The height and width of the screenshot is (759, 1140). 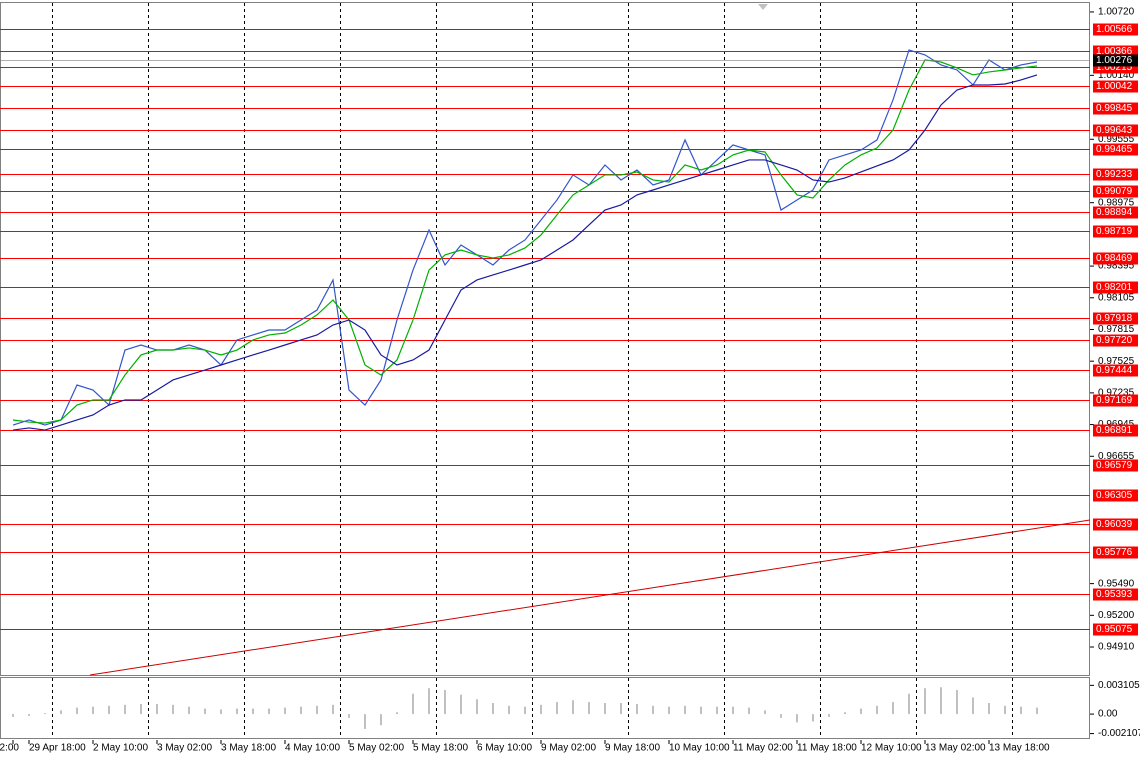 What do you see at coordinates (1116, 139) in the screenshot?
I see `y-tick-label: 0.99555` at bounding box center [1116, 139].